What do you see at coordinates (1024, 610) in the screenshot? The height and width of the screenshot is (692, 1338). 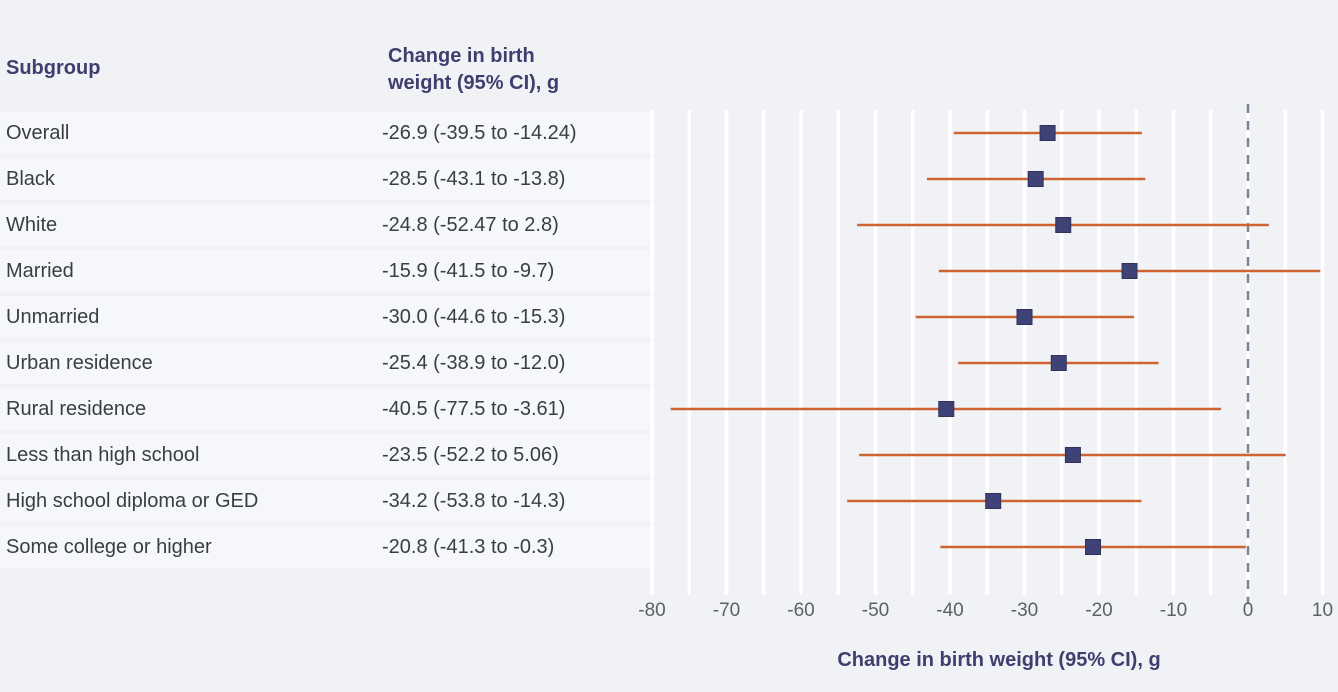 I see `x-tick-label: -30` at bounding box center [1024, 610].